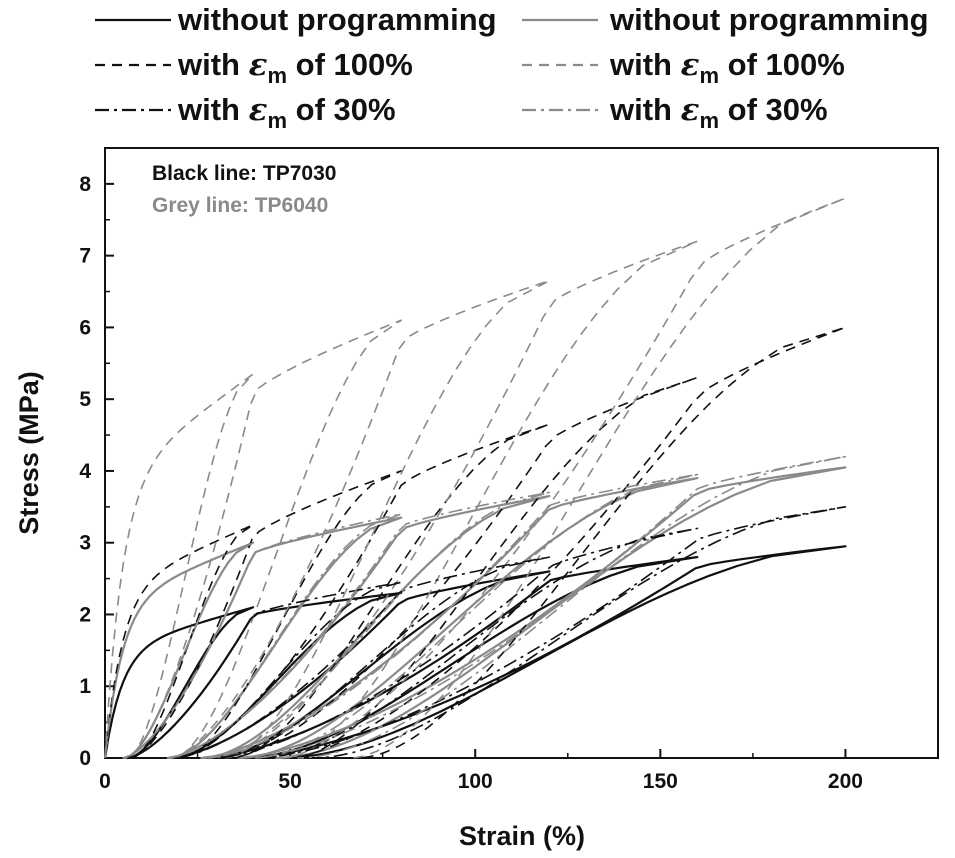  Describe the element at coordinates (845, 781) in the screenshot. I see `x-tick-label-4: 200` at that location.